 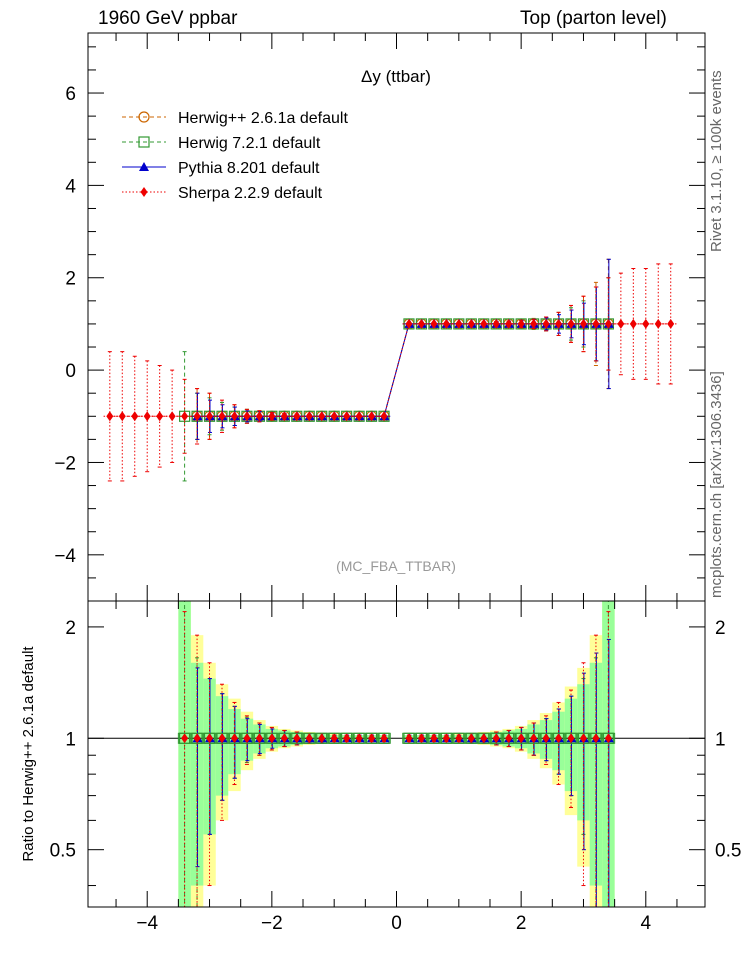 I want to click on x-tick-label: 0, so click(x=396, y=923).